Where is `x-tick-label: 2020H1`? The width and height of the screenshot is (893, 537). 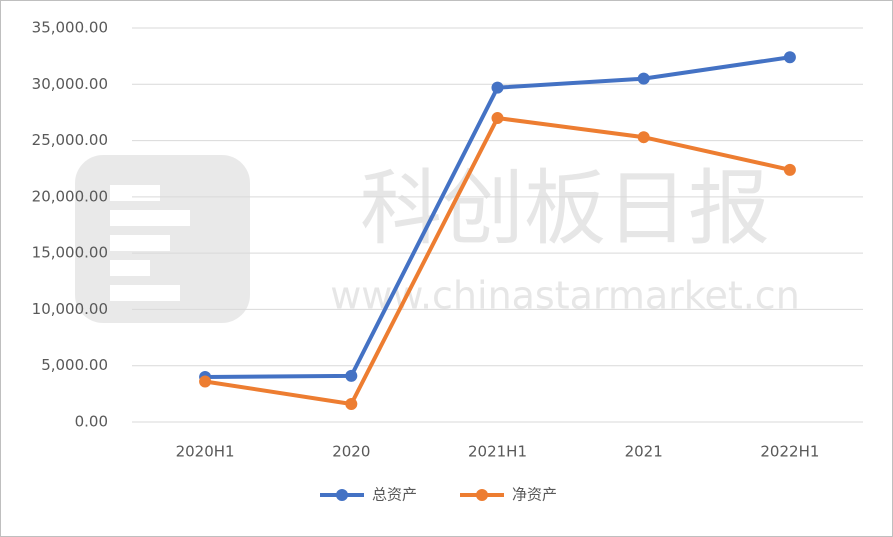
x-tick-label: 2020H1 is located at coordinates (205, 452).